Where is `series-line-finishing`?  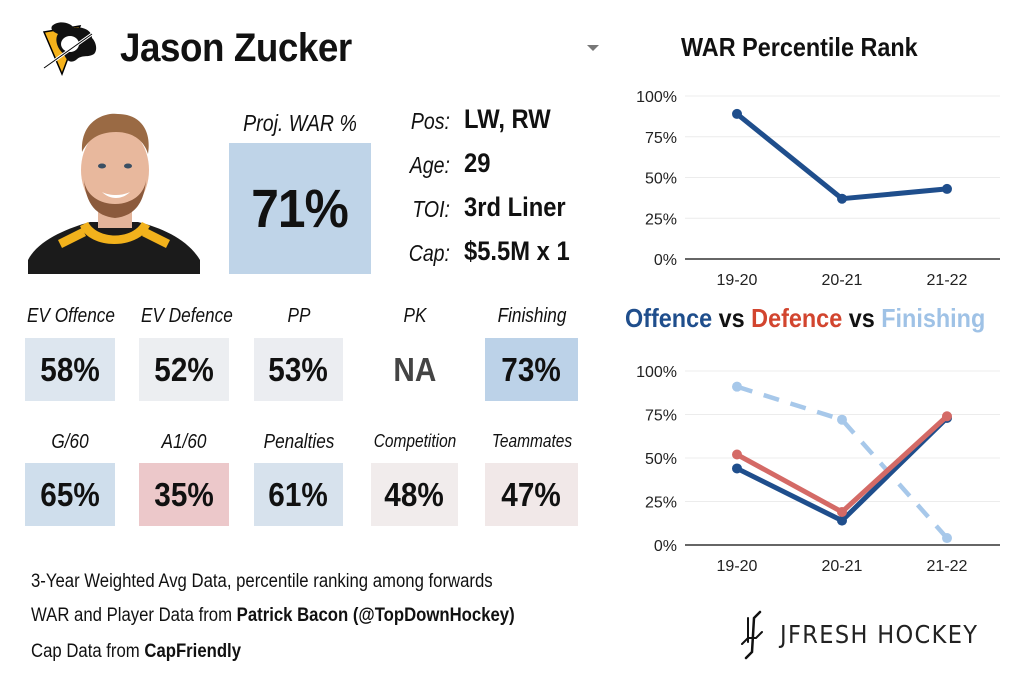
series-line-finishing is located at coordinates (842, 462).